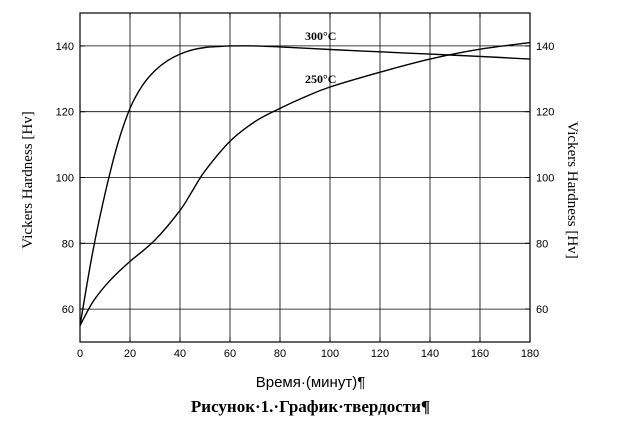 This screenshot has height=424, width=621. I want to click on y-axis-label-right: Vickers Hardness [Hv], so click(572, 189).